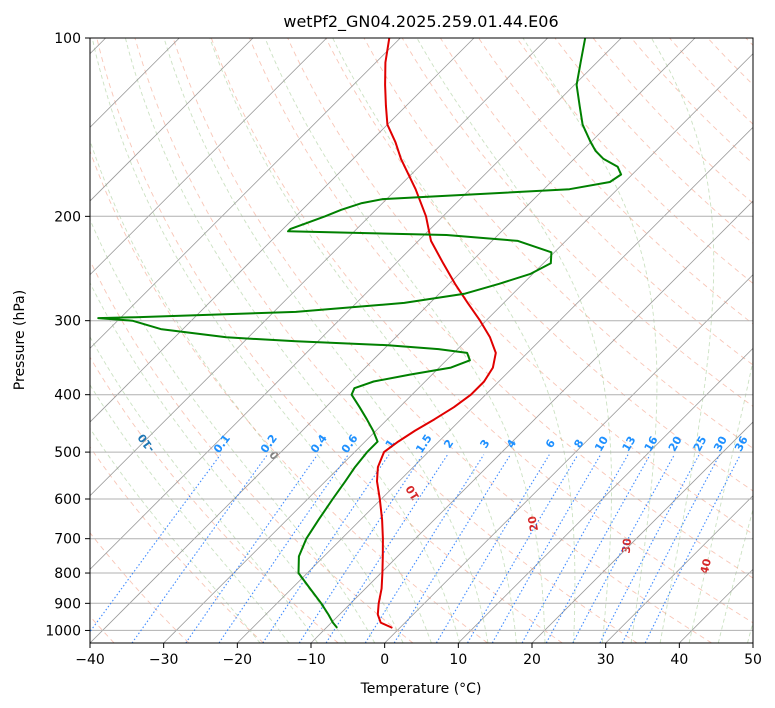 The image size is (775, 708). What do you see at coordinates (67, 574) in the screenshot?
I see `y-tick-label: 800` at bounding box center [67, 574].